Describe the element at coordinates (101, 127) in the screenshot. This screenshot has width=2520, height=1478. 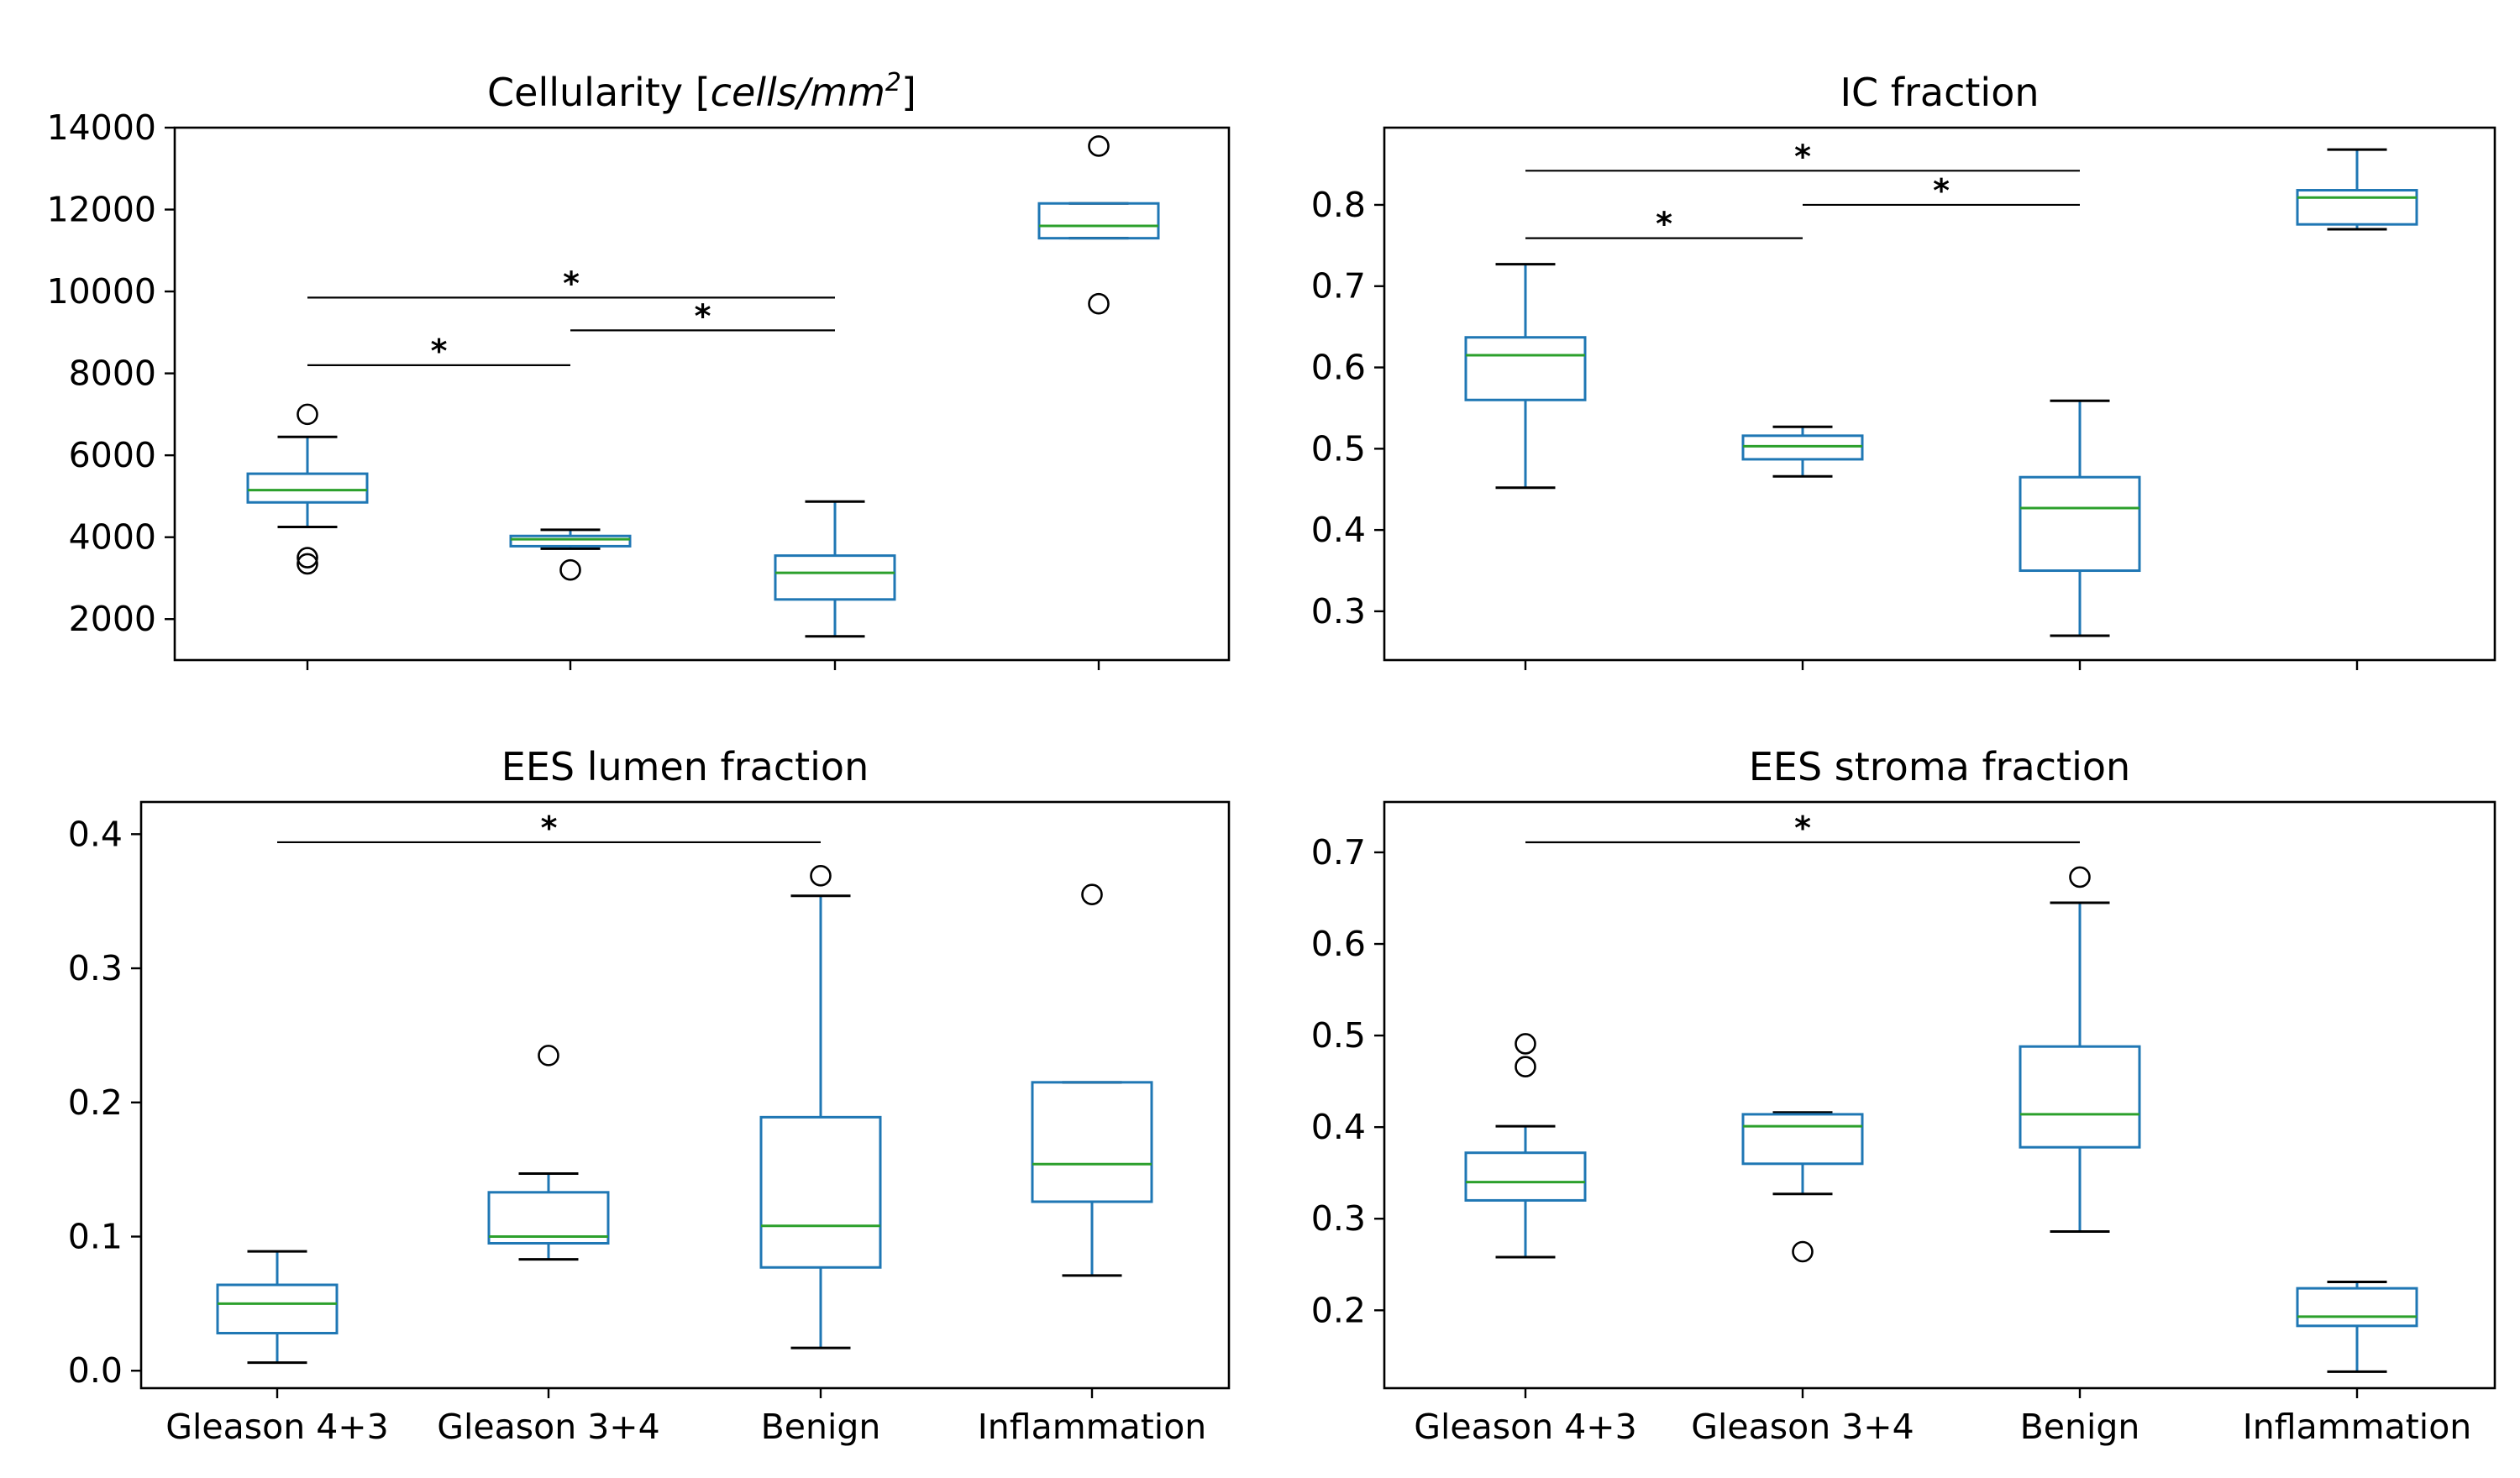
I see `y-tick-label: 14000` at that location.